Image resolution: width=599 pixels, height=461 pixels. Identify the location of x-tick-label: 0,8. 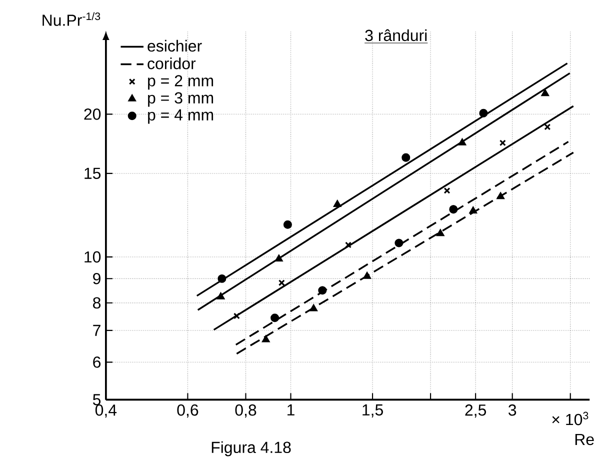
(245, 411).